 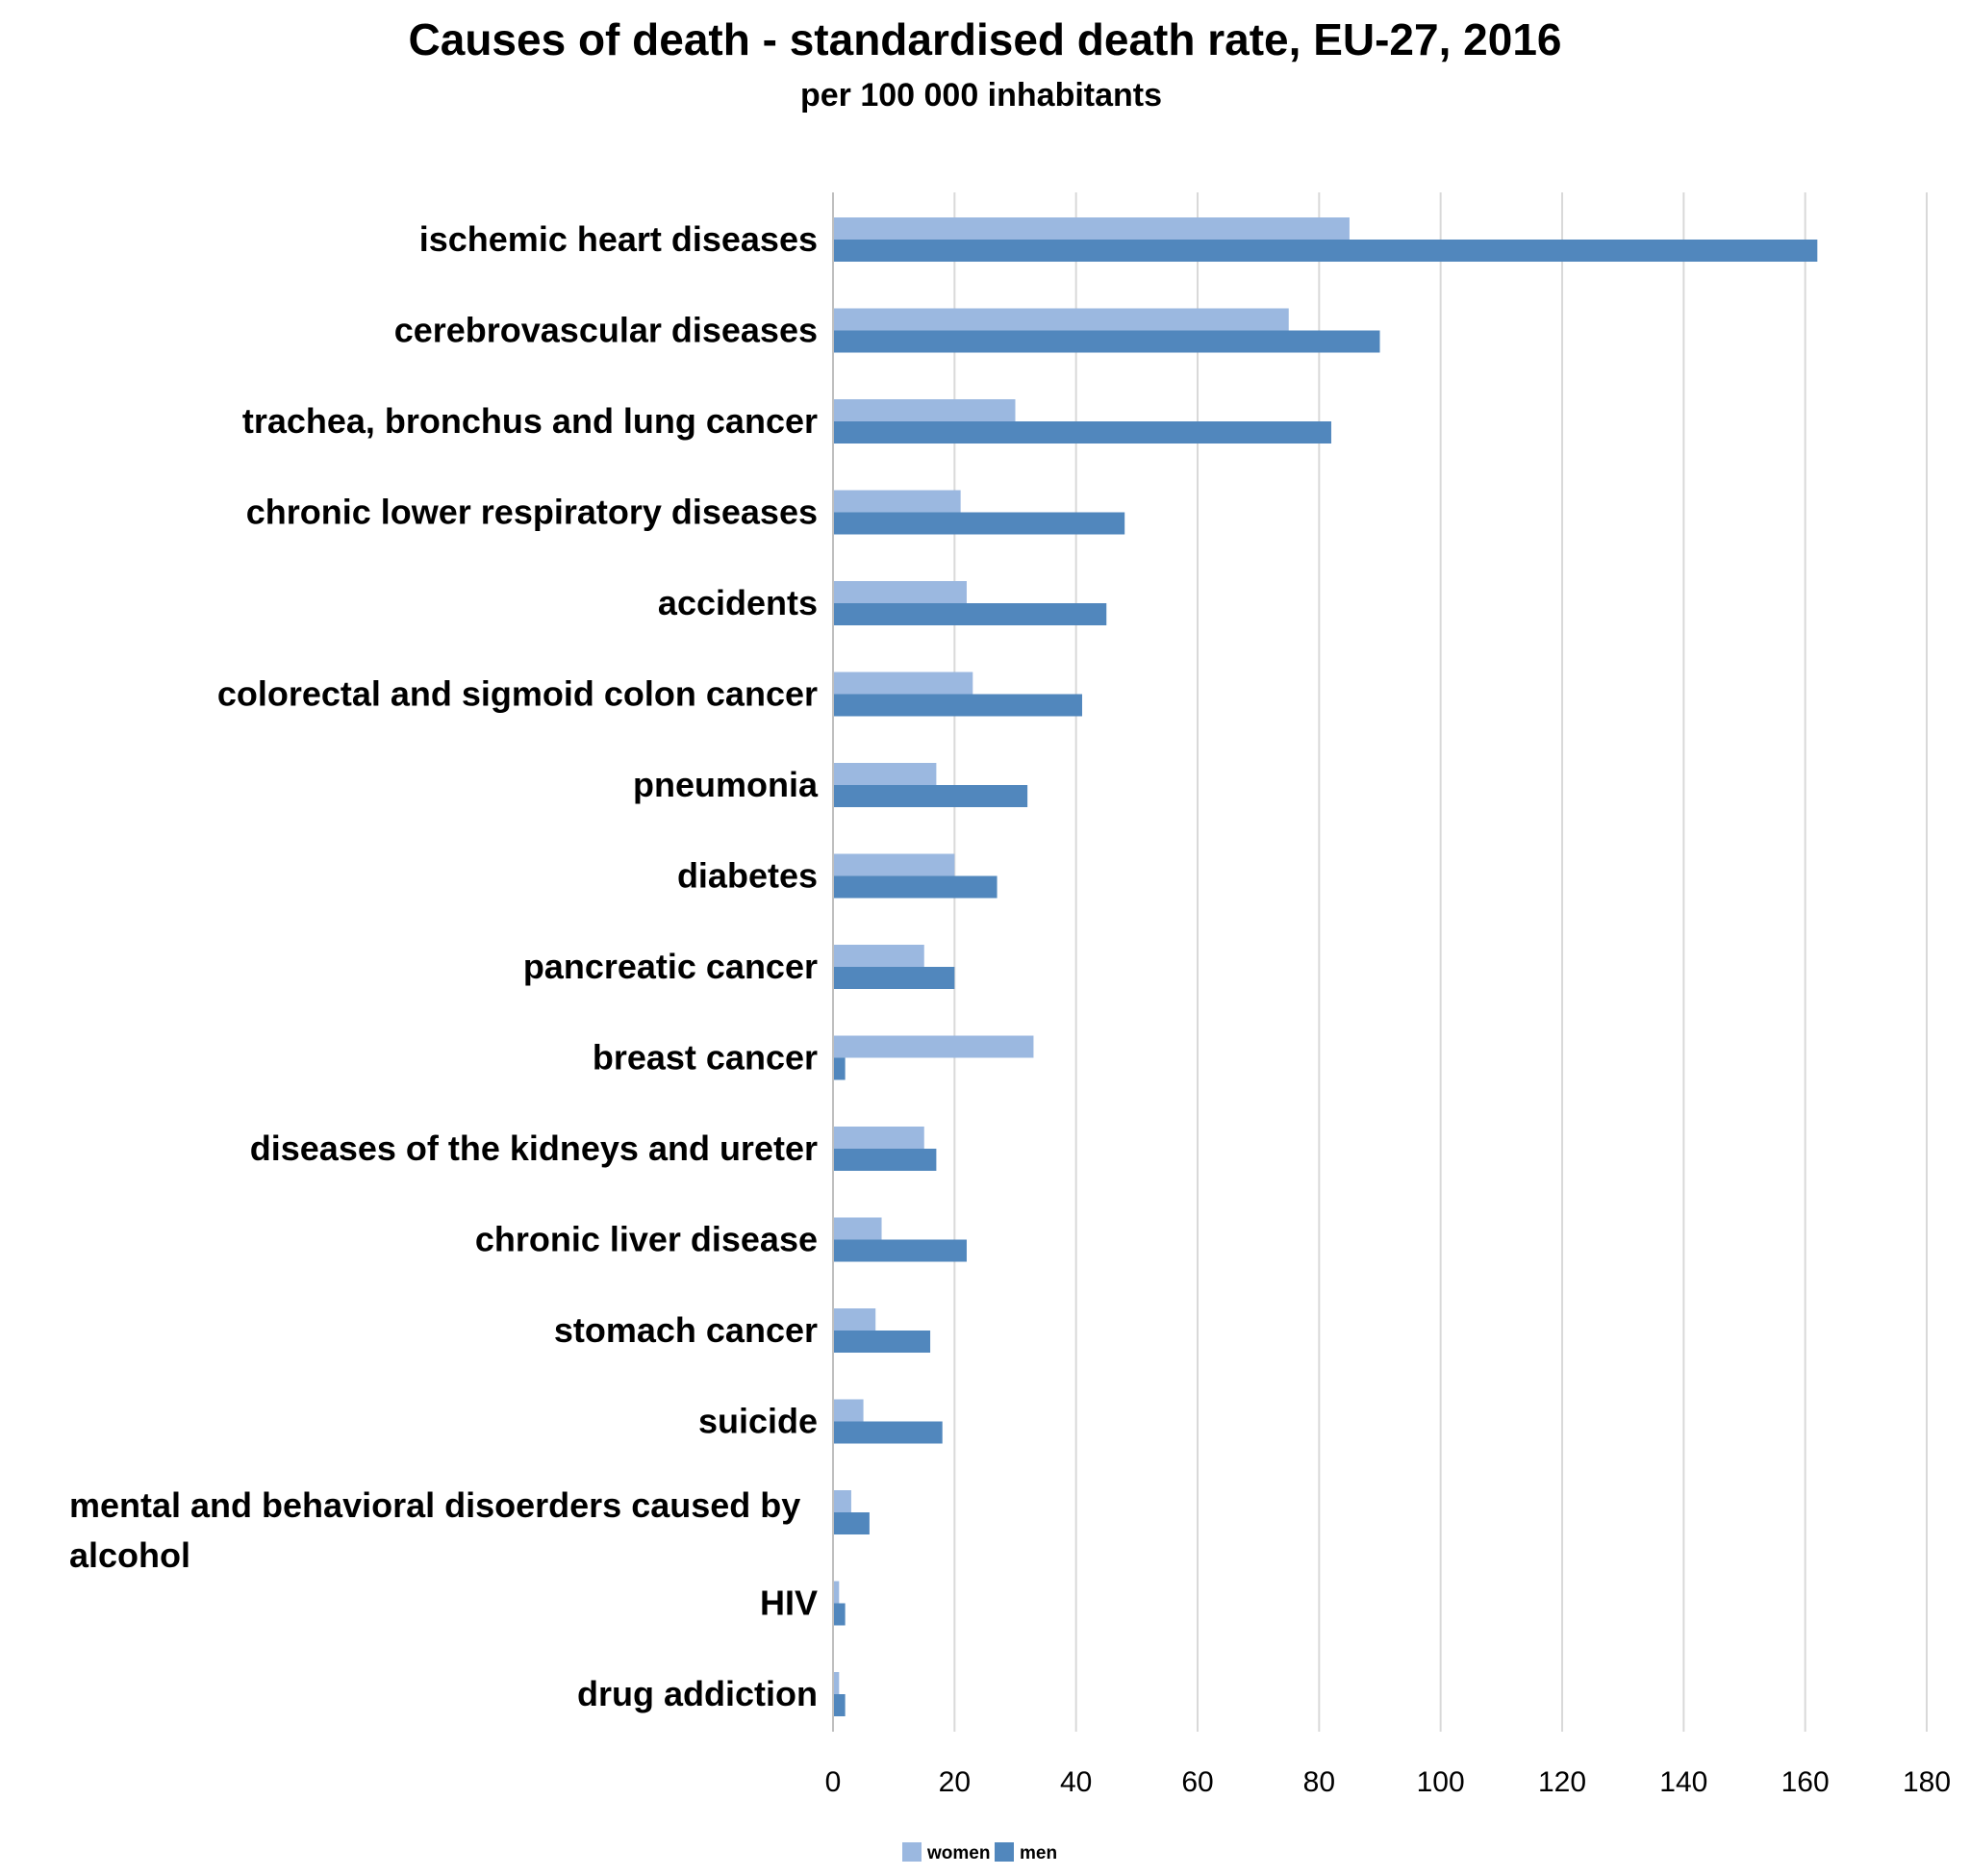 I want to click on legend-swatch-women, so click(x=912, y=1852).